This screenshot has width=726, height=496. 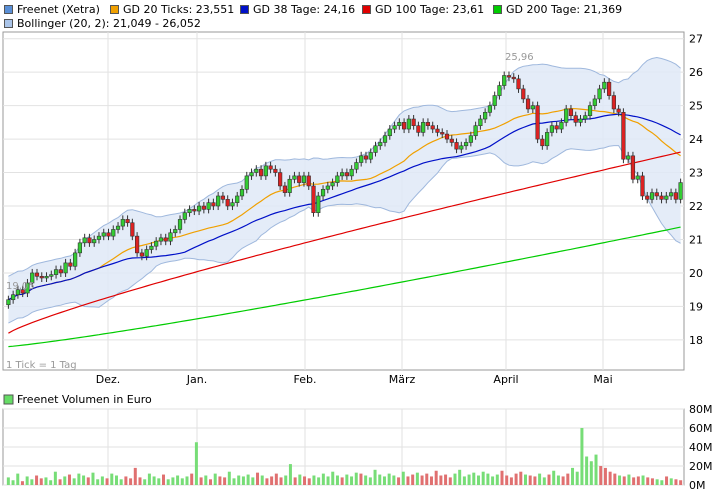 I want to click on legend-label: GD 200 Tage: 21,369, so click(x=564, y=9).